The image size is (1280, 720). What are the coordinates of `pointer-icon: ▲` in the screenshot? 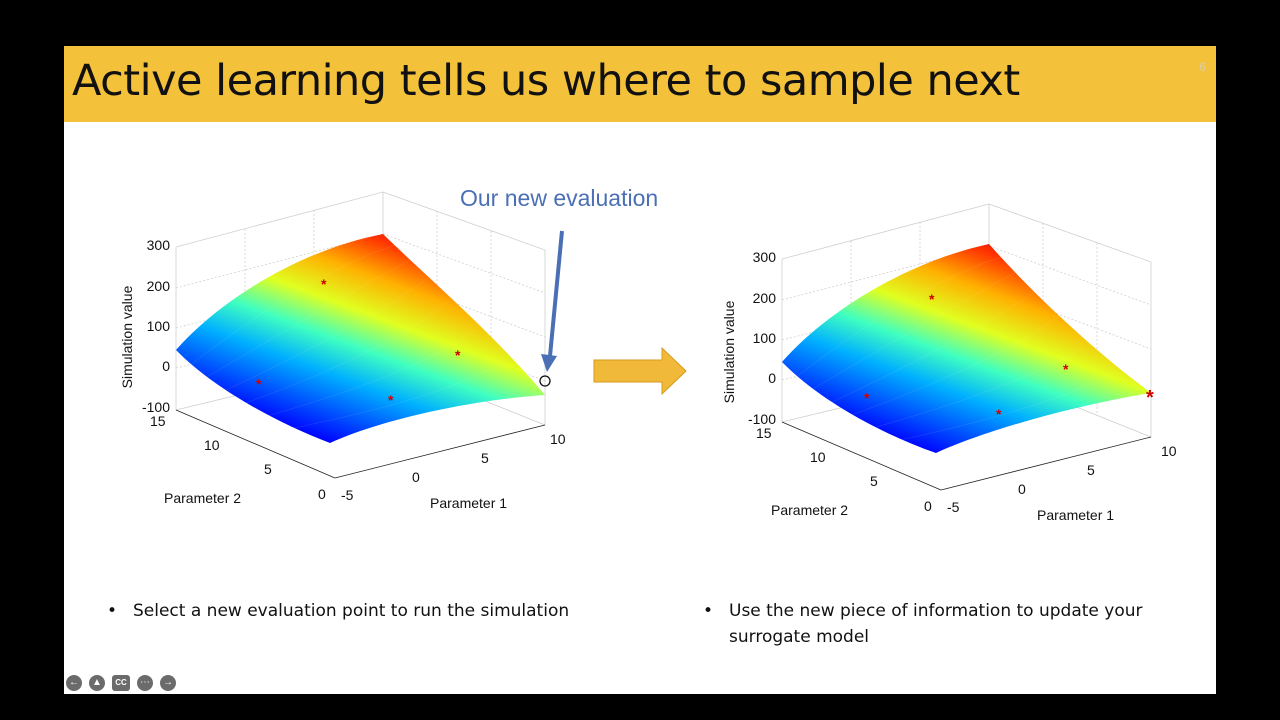 It's located at (97, 683).